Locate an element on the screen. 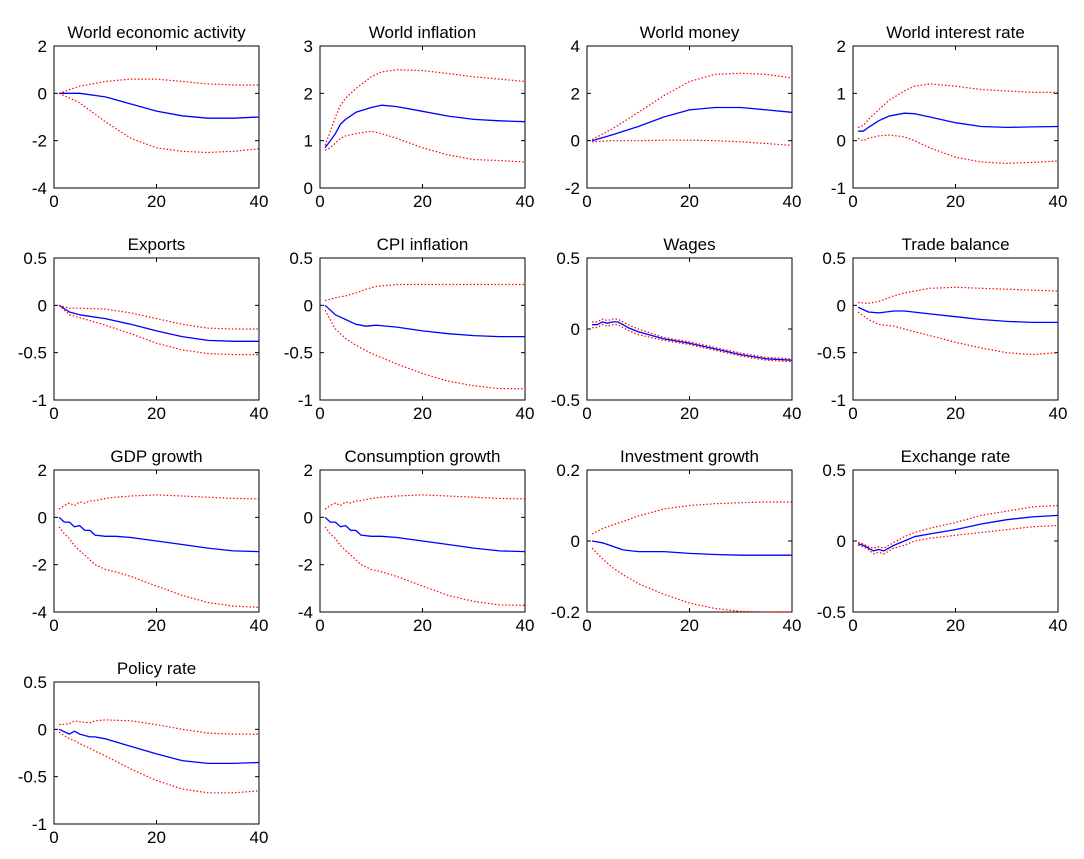  y-tick-label: -4 is located at coordinates (39, 188).